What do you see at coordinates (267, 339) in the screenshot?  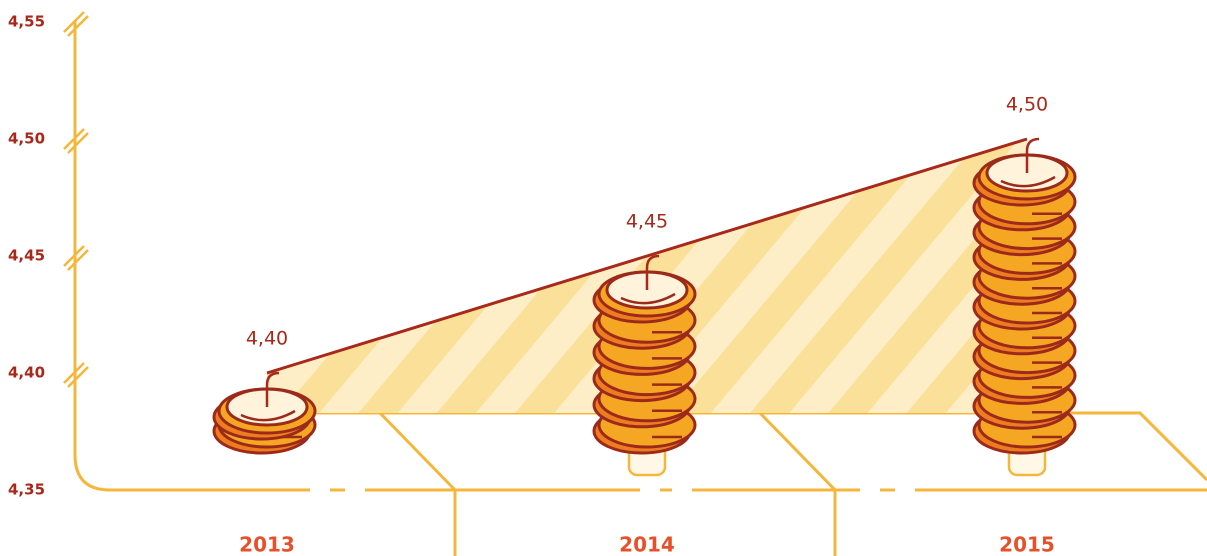 I see `value-label: 4,40` at bounding box center [267, 339].